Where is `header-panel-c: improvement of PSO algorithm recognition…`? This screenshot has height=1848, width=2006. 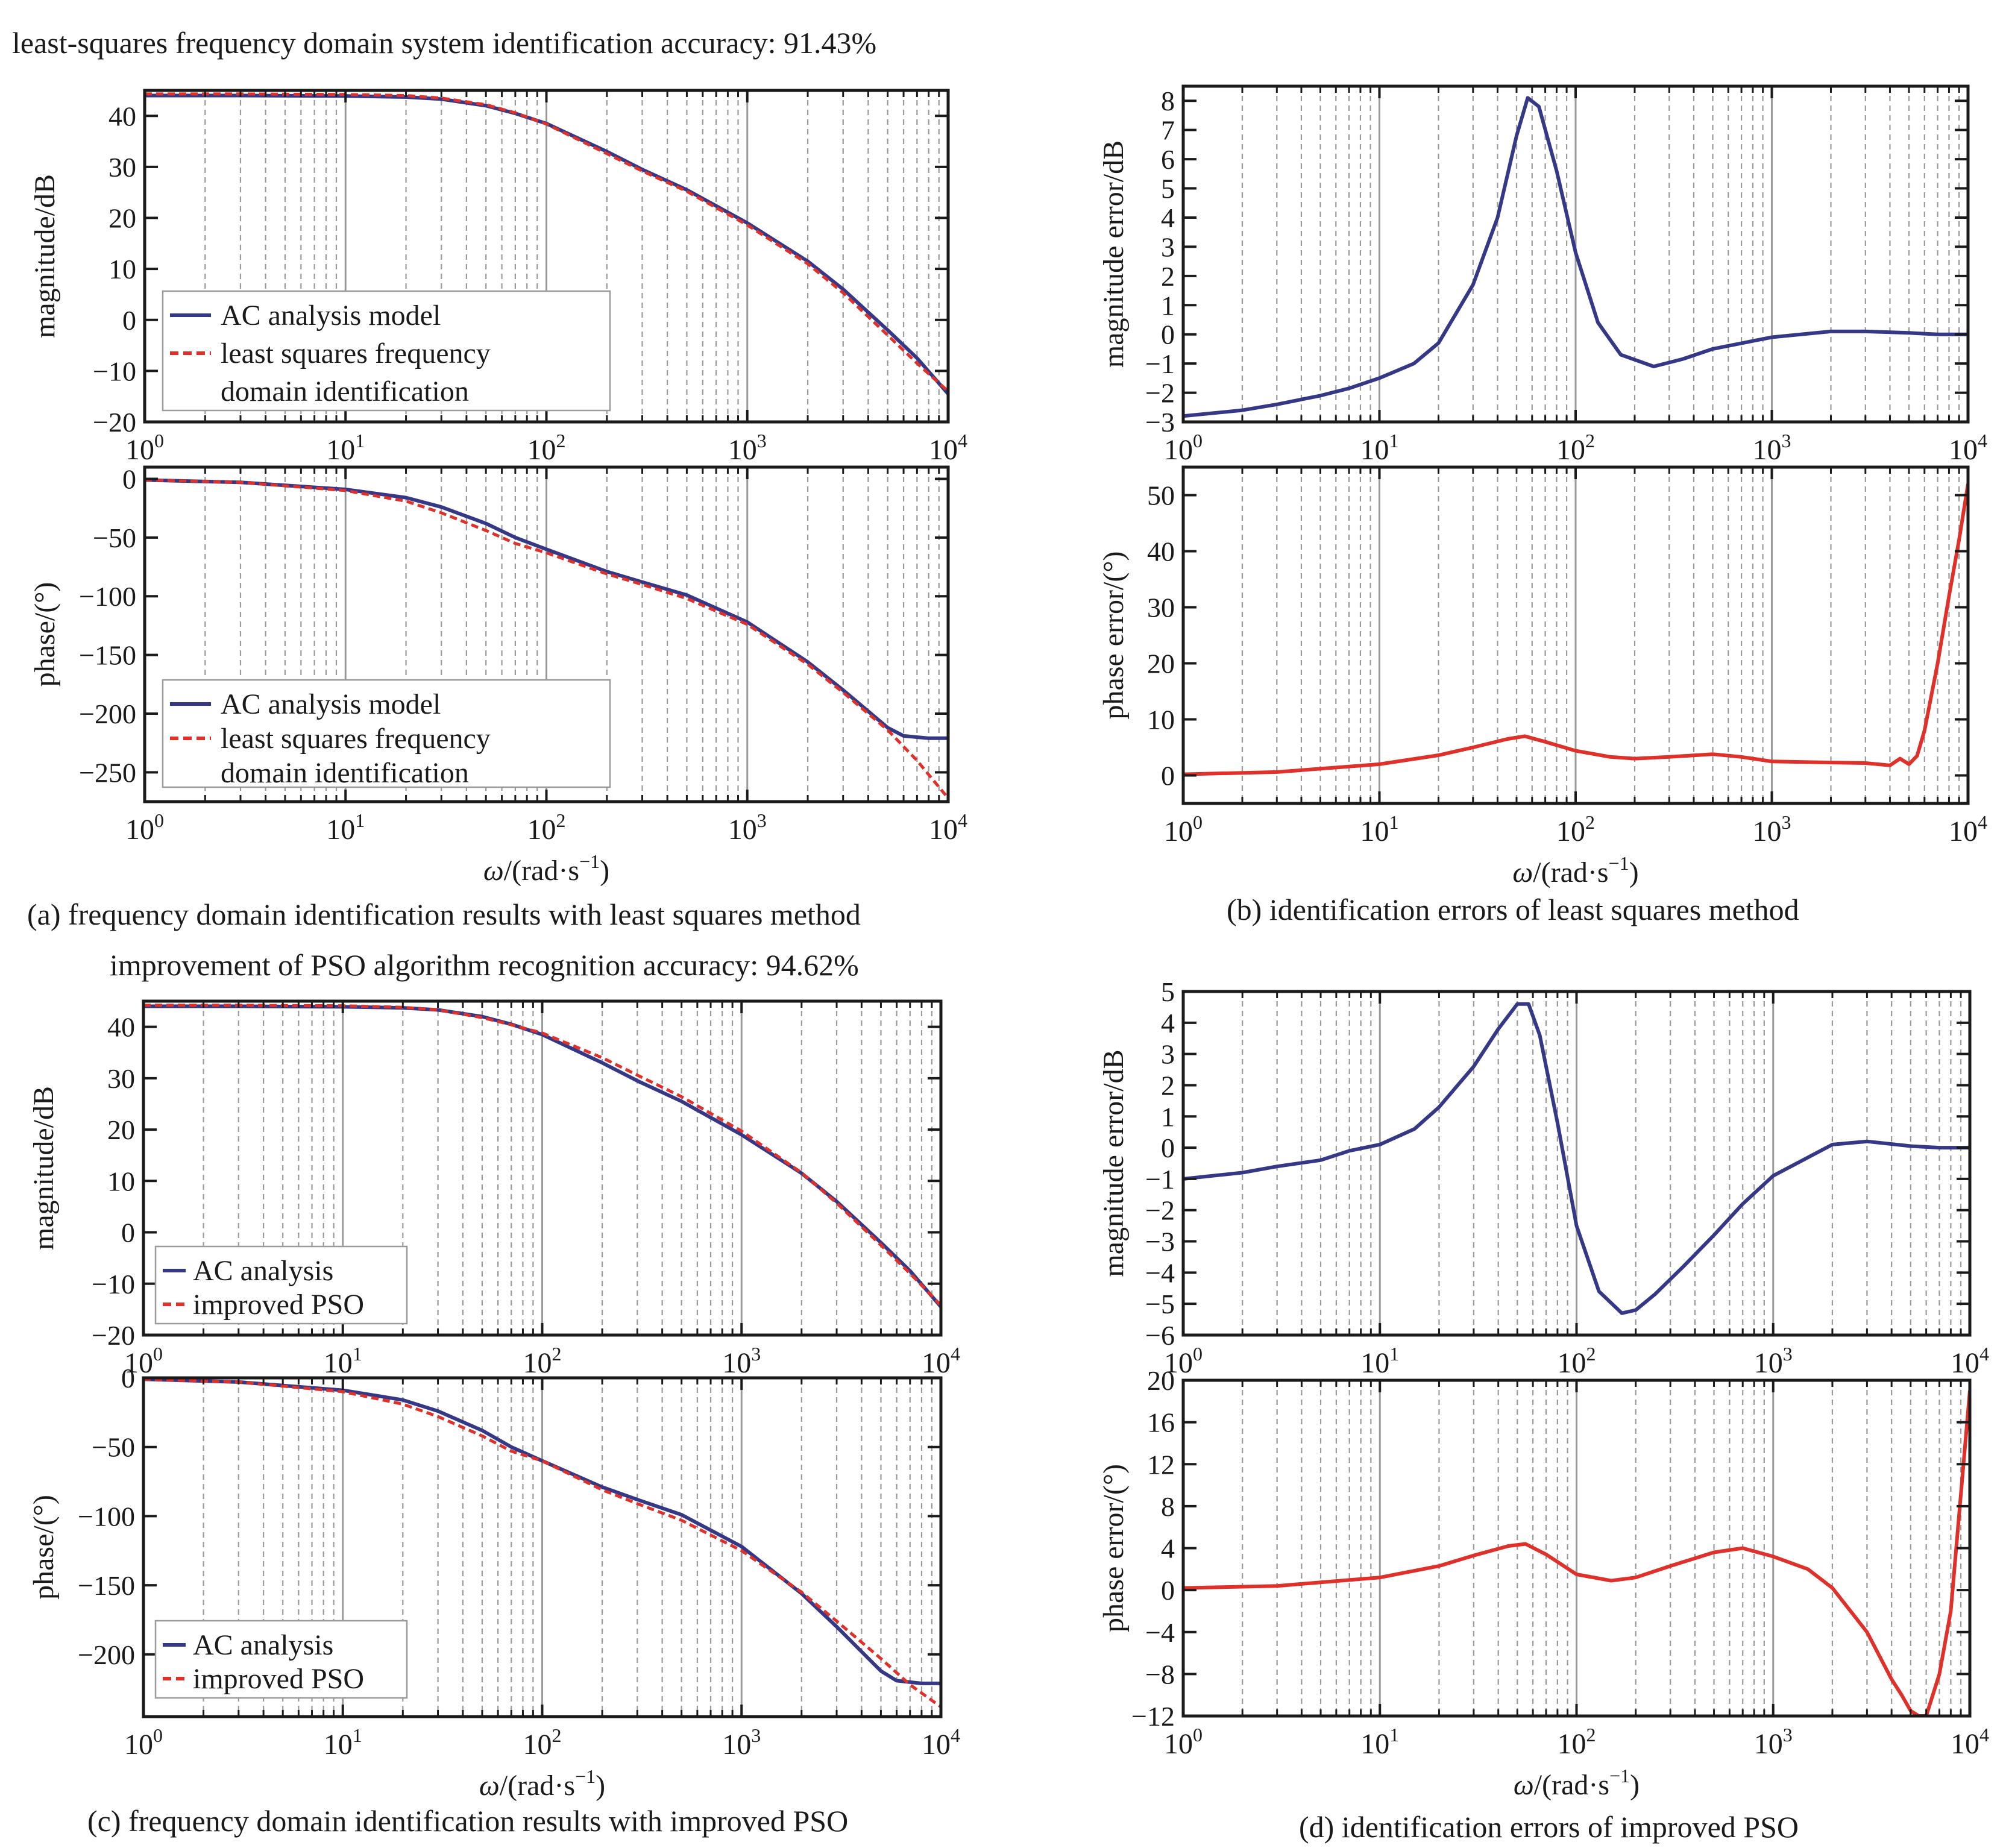 header-panel-c: improvement of PSO algorithm recognition… is located at coordinates (484, 965).